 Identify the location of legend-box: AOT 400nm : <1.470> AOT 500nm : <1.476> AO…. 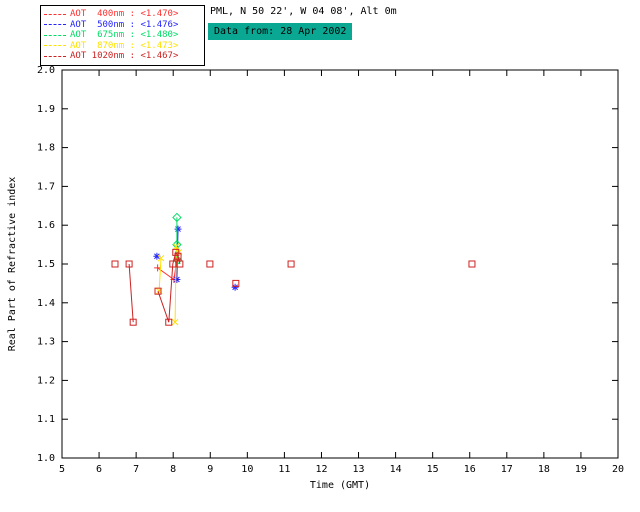
(122, 35).